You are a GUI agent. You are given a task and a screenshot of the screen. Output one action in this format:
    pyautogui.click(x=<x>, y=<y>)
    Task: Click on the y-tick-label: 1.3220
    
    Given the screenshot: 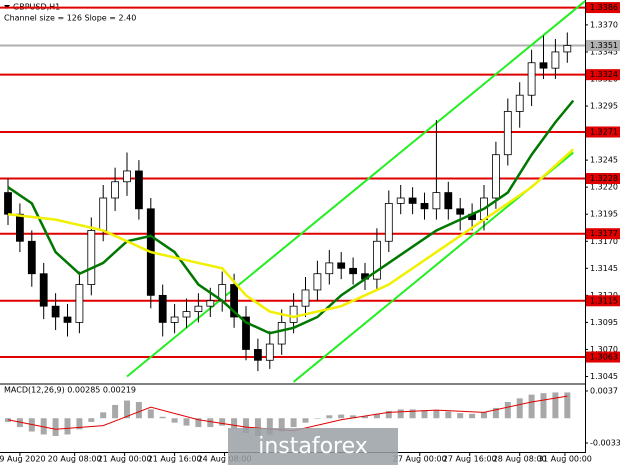 What is the action you would take?
    pyautogui.click(x=604, y=187)
    